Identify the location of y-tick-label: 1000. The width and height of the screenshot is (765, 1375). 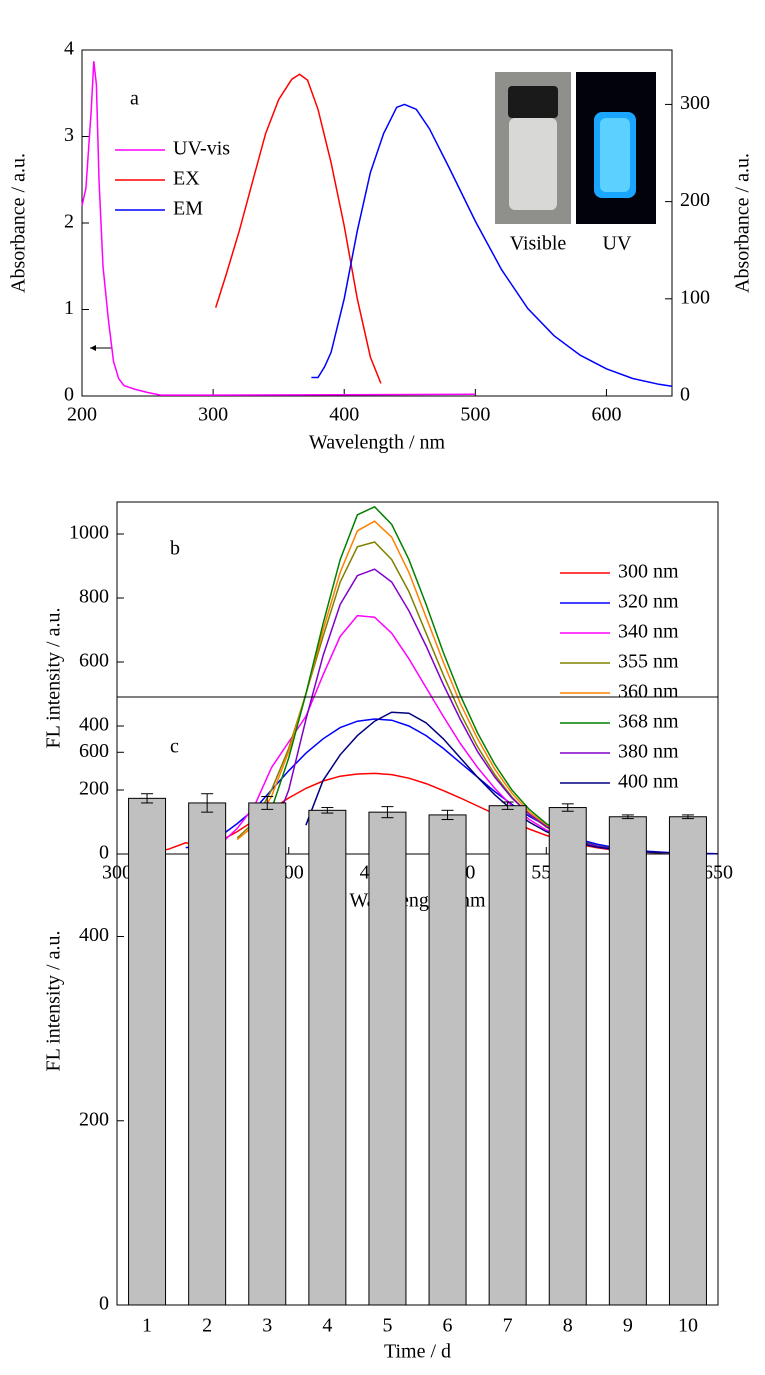
(89, 533).